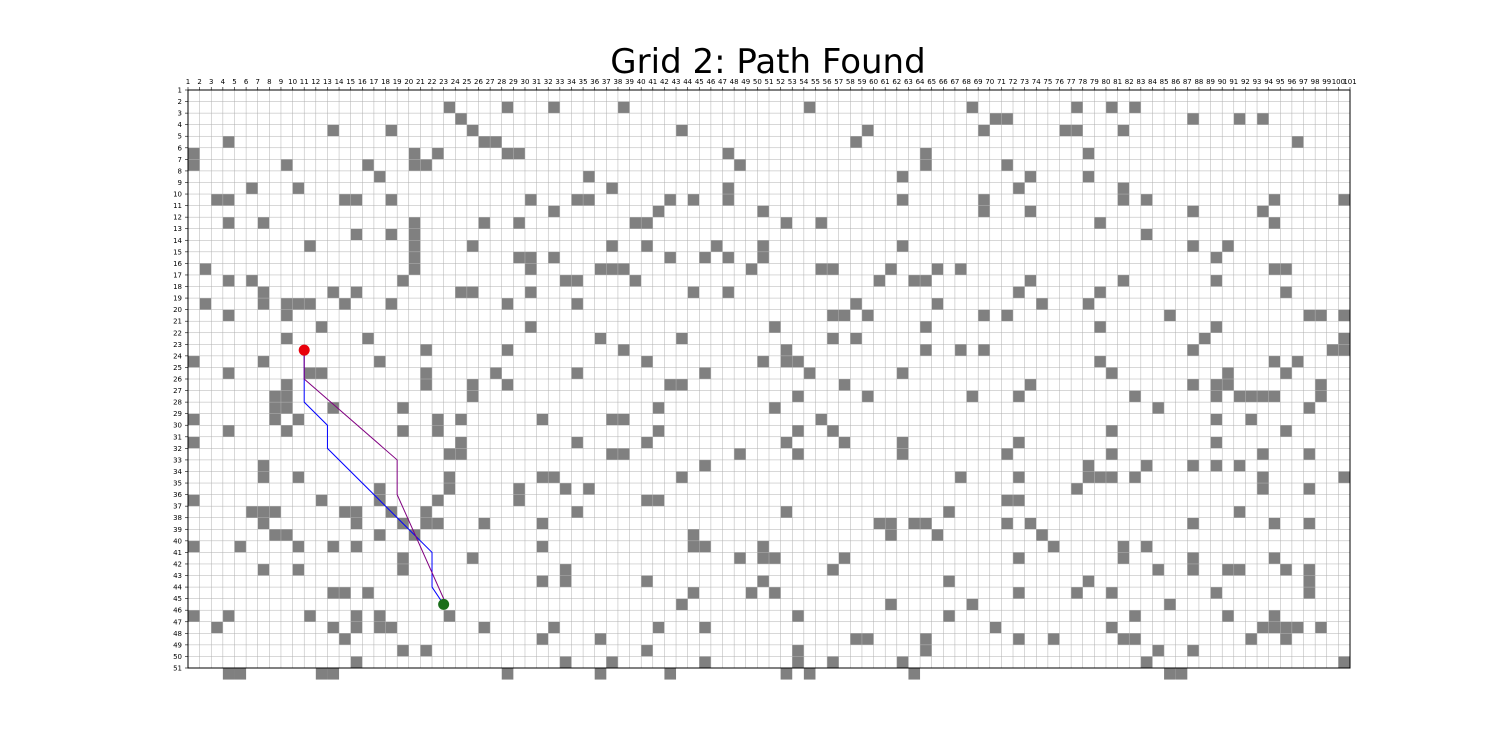 The image size is (1500, 750). Describe the element at coordinates (211, 82) in the screenshot. I see `x-tick-label: 3` at that location.